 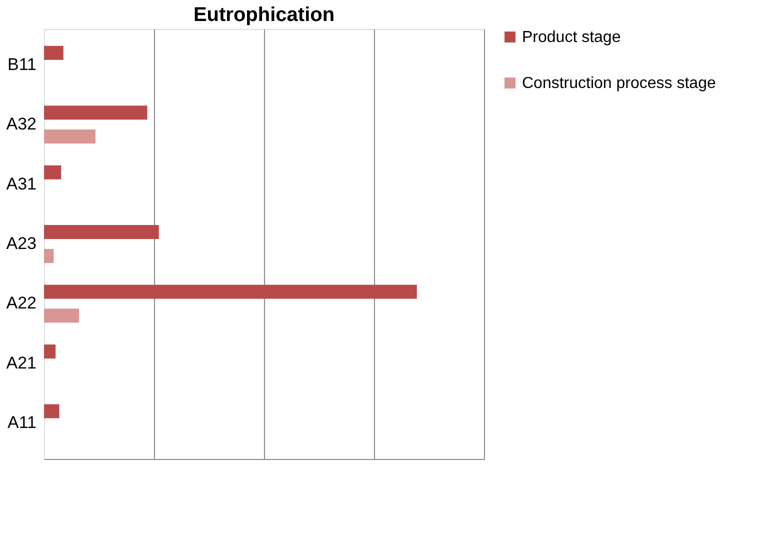 I want to click on y-tick-label: A11, so click(x=22, y=422).